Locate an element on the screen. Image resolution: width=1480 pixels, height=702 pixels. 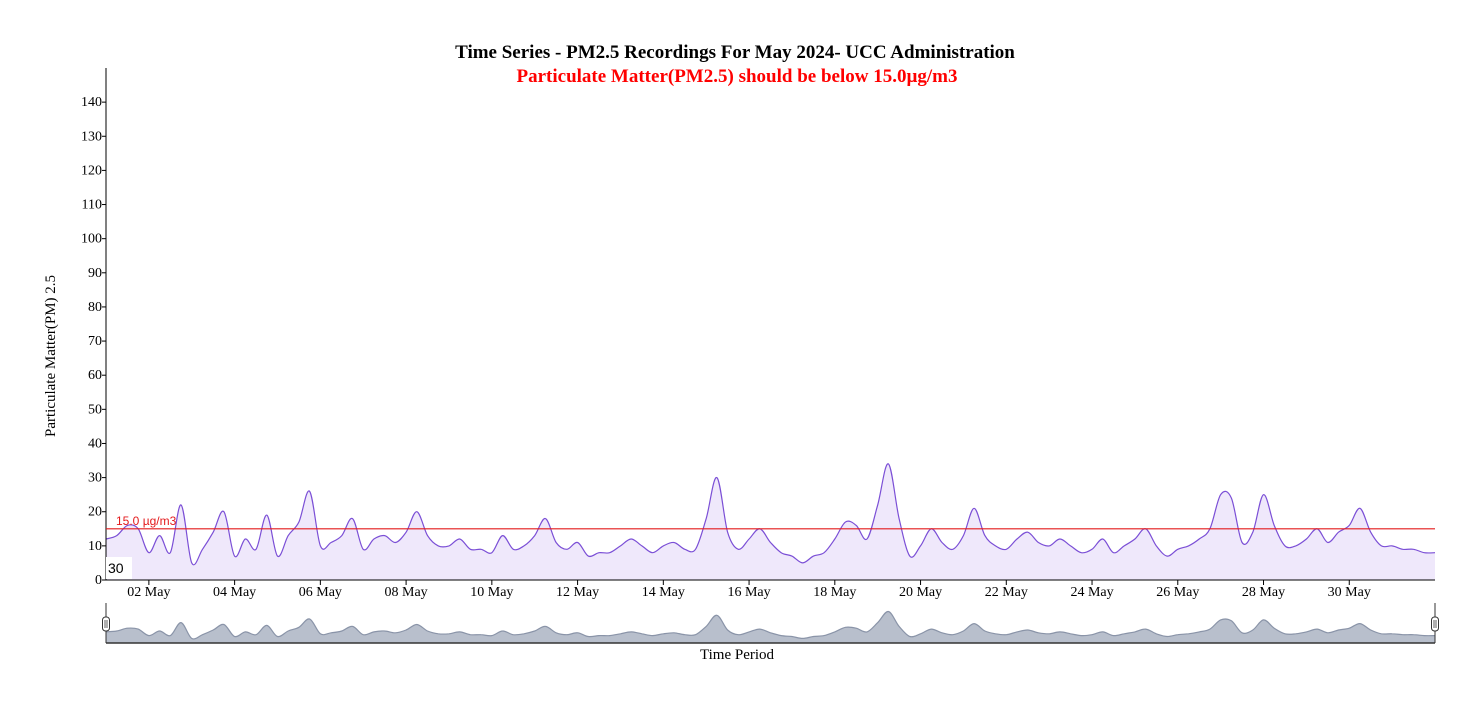
zoom-badge-layer: 30 is located at coordinates (119, 568).